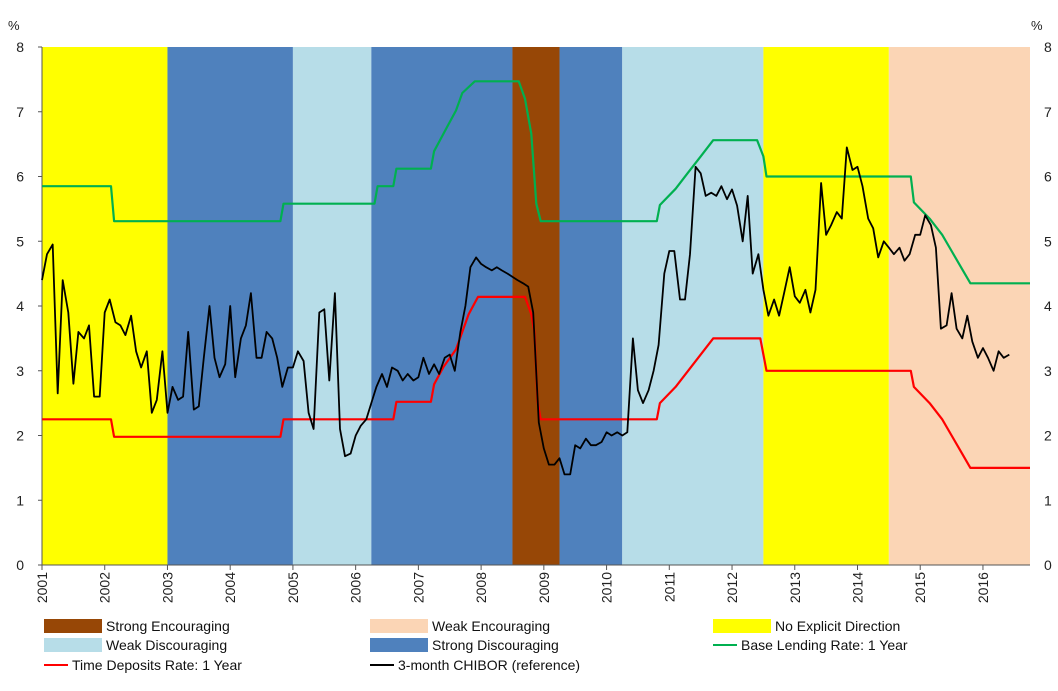  What do you see at coordinates (20, 371) in the screenshot?
I see `y-tick-label-left: 3` at bounding box center [20, 371].